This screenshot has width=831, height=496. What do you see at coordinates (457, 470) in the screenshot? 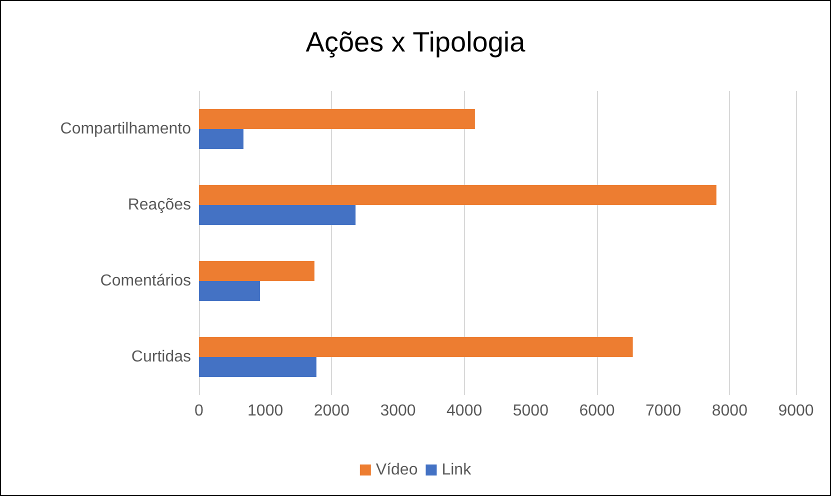
I see `legend-label: Link` at bounding box center [457, 470].